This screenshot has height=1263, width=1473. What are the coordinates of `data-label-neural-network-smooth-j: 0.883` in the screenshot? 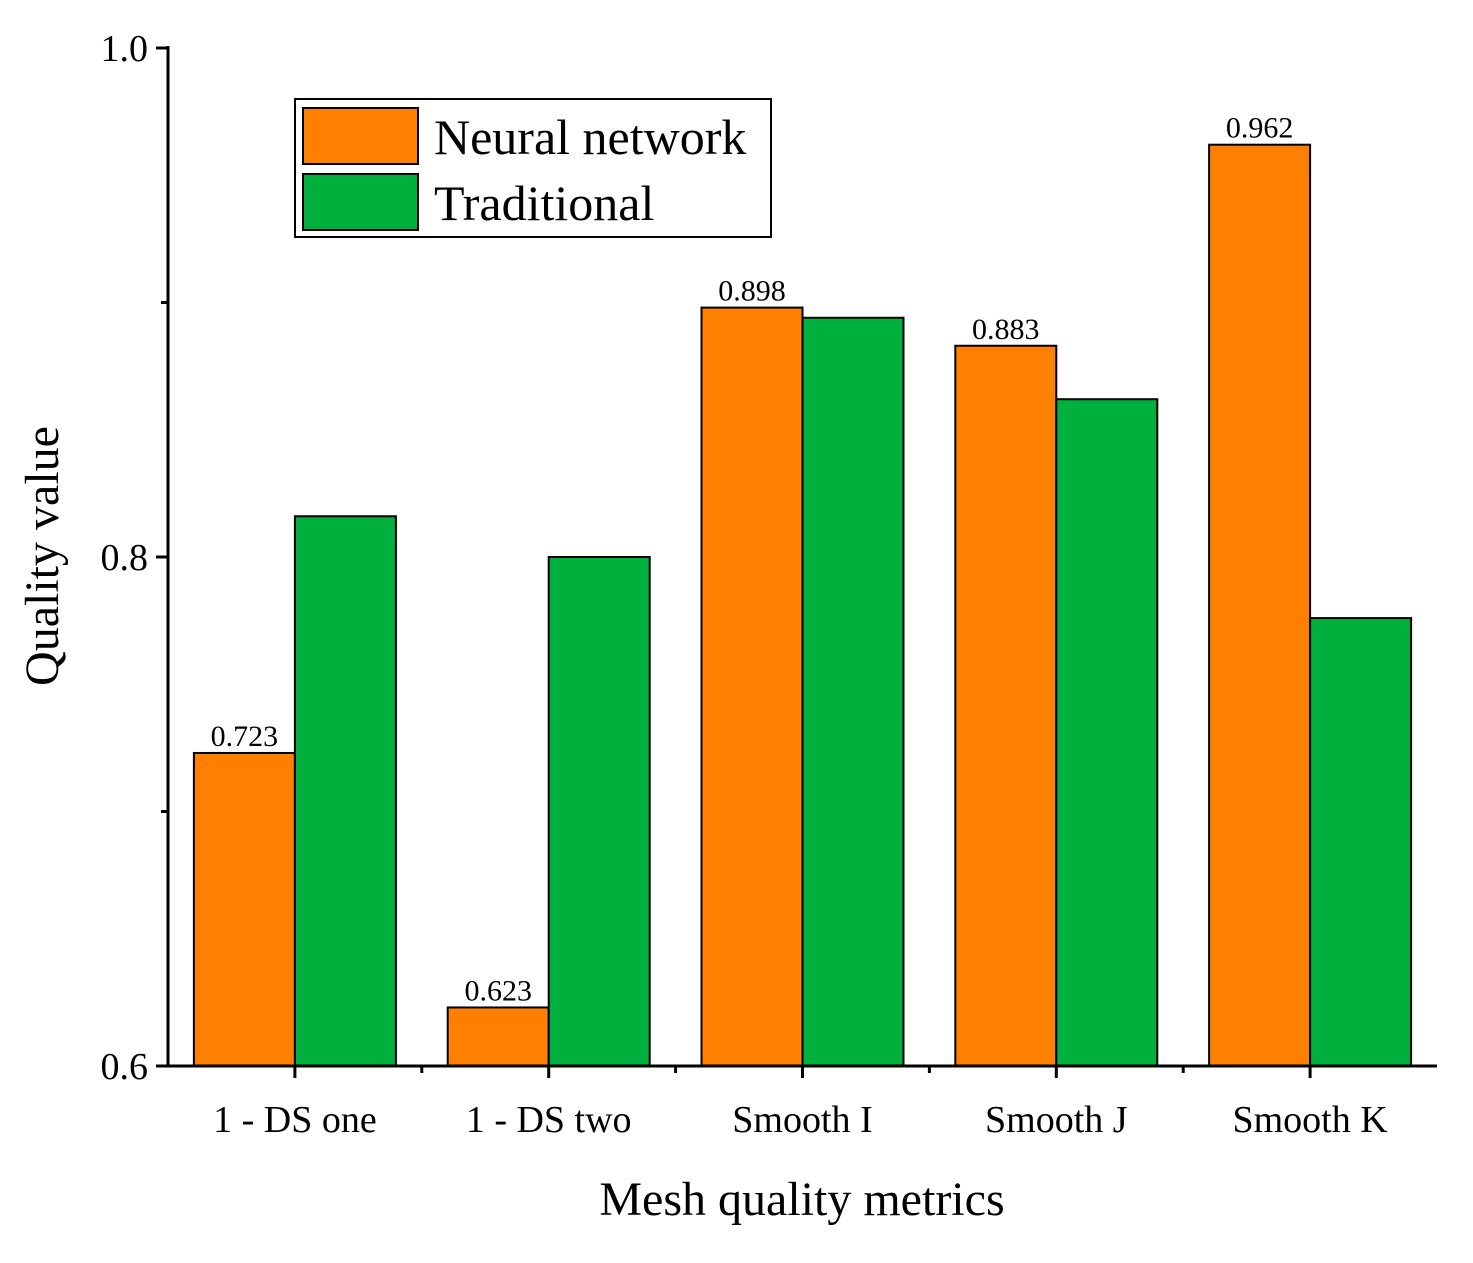 It's located at (1006, 329).